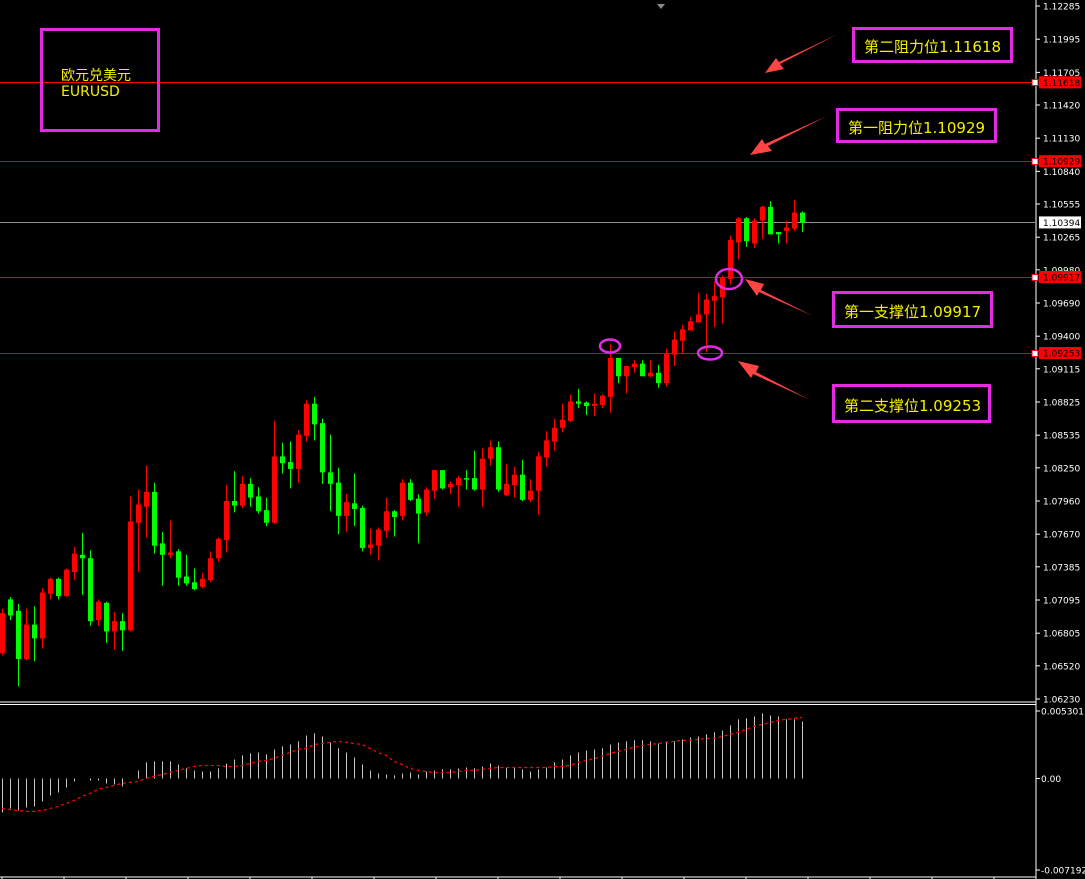  I want to click on indicator-tick-label: -0.007192, so click(1063, 872).